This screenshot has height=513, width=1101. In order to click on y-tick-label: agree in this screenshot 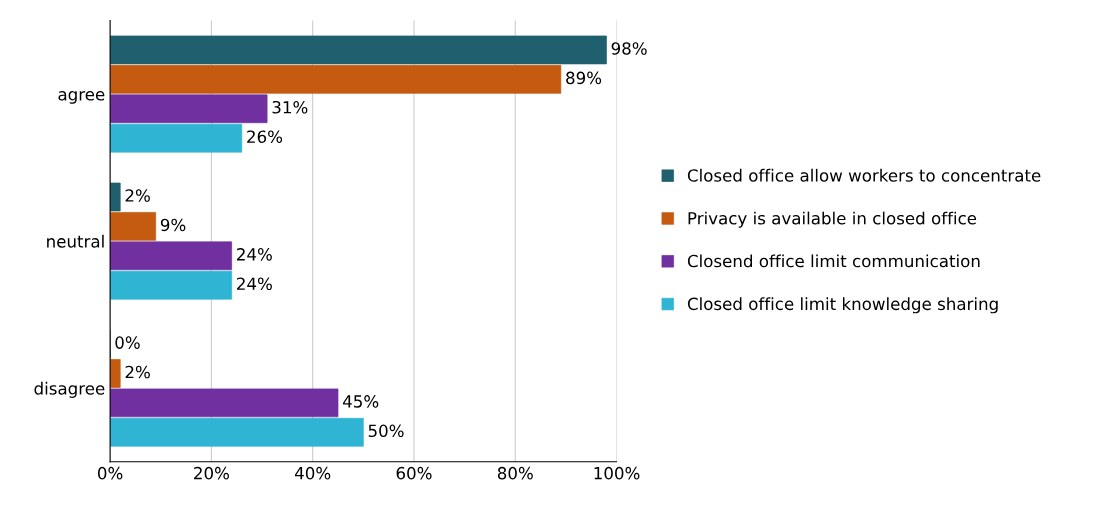, I will do `click(81, 97)`.